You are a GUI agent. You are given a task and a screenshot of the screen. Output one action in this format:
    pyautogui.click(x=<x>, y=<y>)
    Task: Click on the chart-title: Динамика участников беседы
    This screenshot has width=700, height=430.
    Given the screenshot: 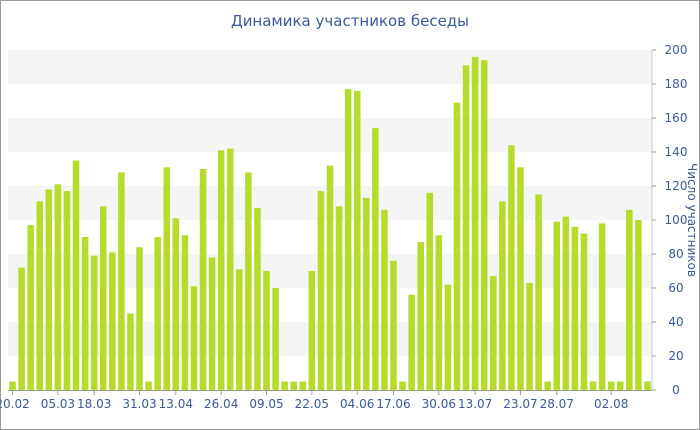 What is the action you would take?
    pyautogui.click(x=350, y=21)
    